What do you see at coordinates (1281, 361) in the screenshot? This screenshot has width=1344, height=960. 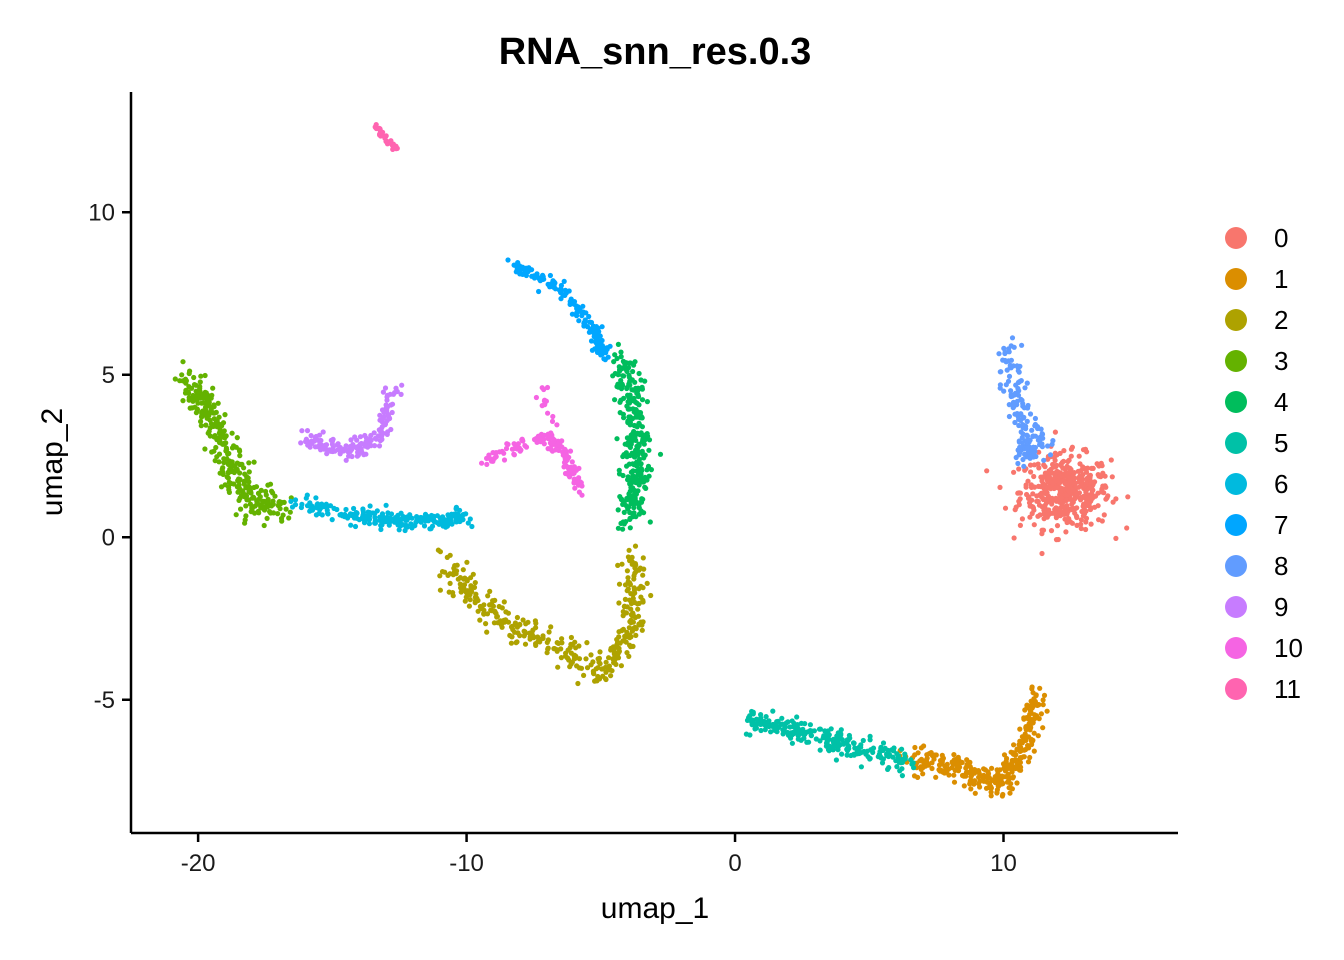 I see `legend-label-3: 3` at bounding box center [1281, 361].